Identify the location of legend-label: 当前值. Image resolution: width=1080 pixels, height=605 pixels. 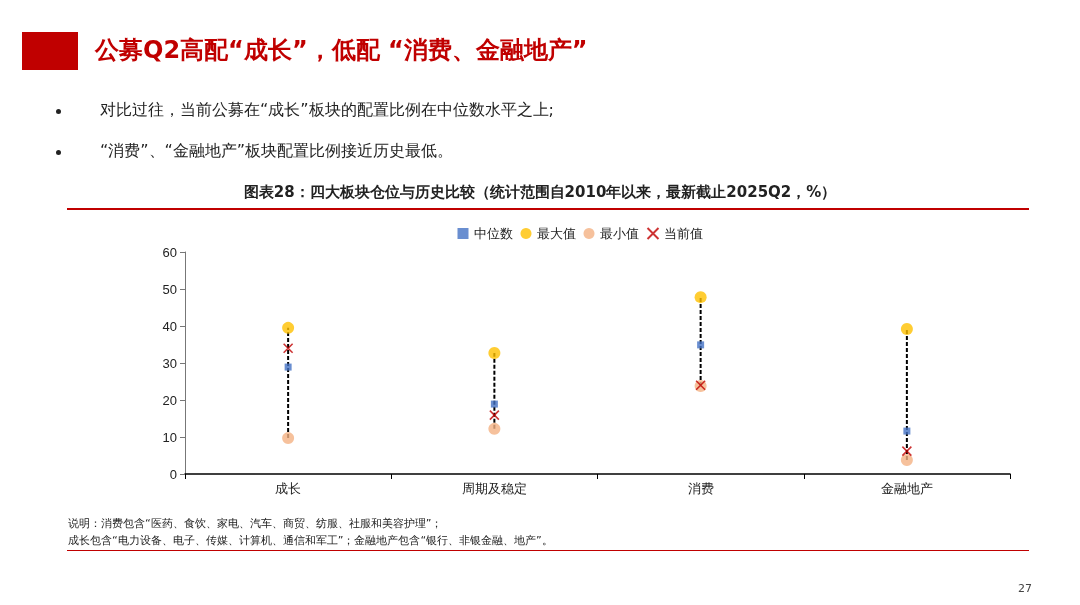
(683, 233).